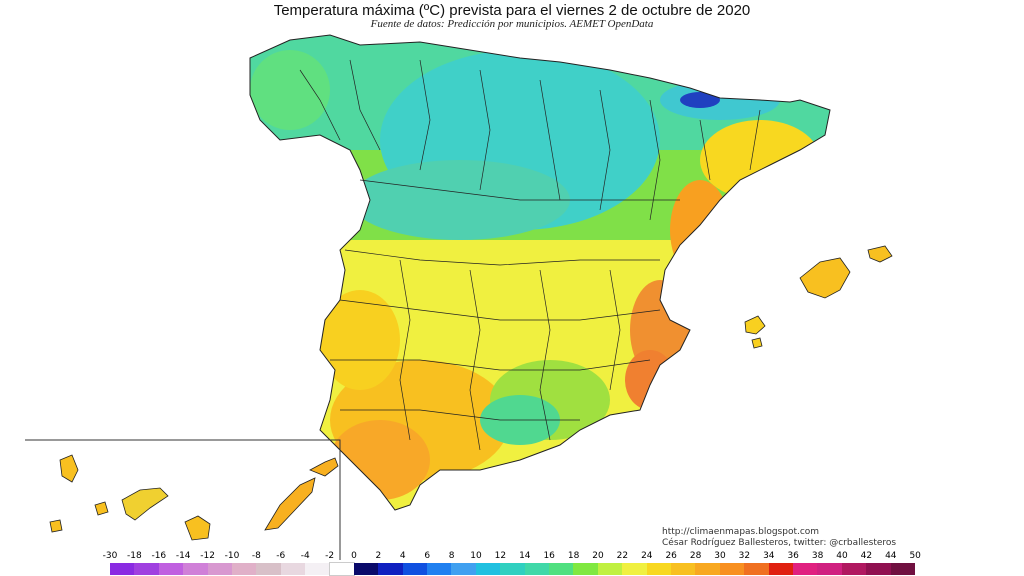 The height and width of the screenshot is (576, 1024). I want to click on legend-label: 24, so click(647, 556).